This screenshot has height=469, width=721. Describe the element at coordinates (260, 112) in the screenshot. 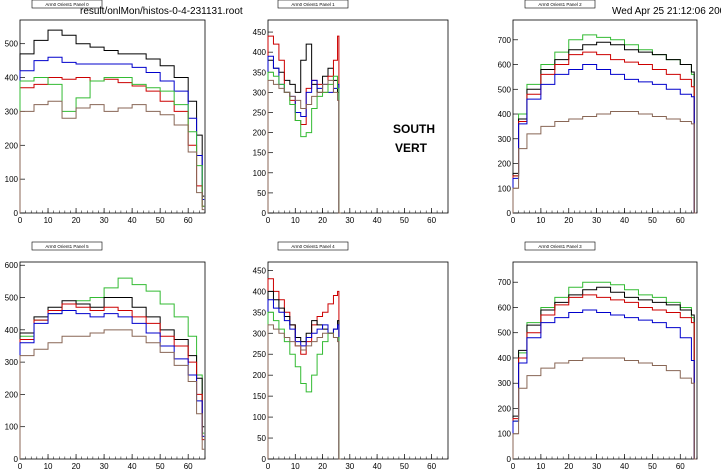

I see `y-tick-label: 250` at that location.